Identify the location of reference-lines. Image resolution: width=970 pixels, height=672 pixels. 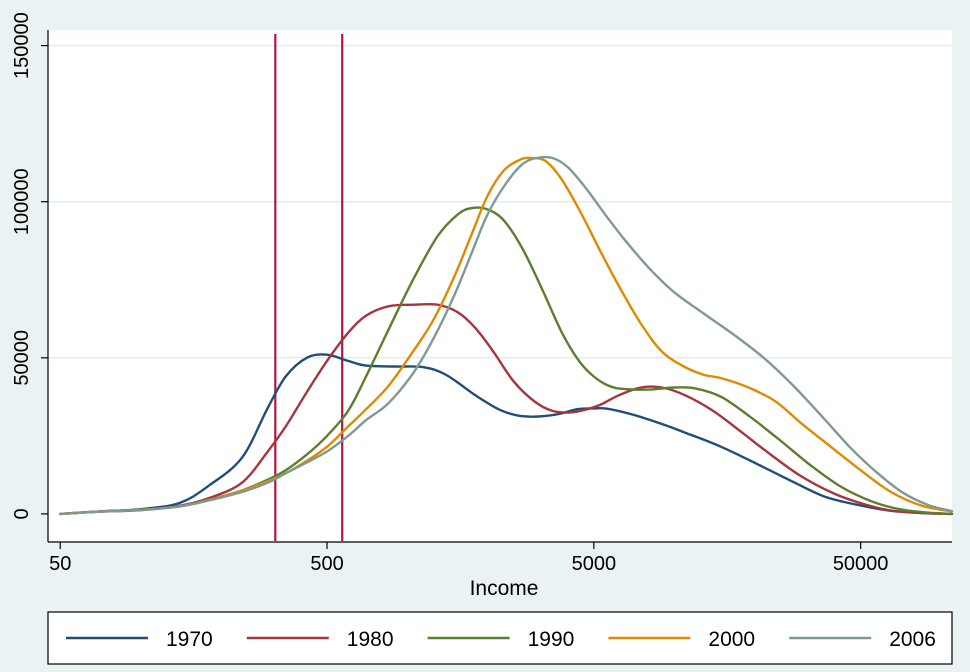
(309, 287).